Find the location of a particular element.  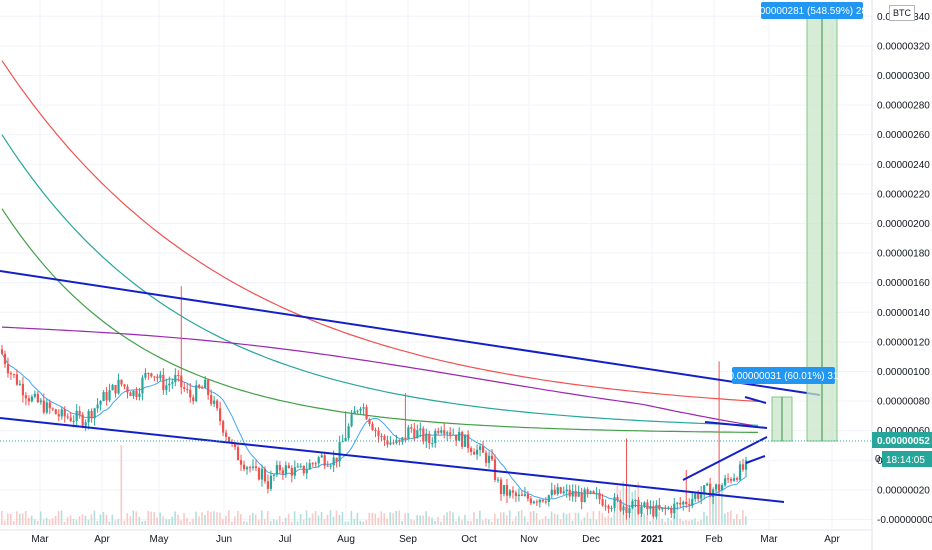

volume-bars is located at coordinates (374, 485).